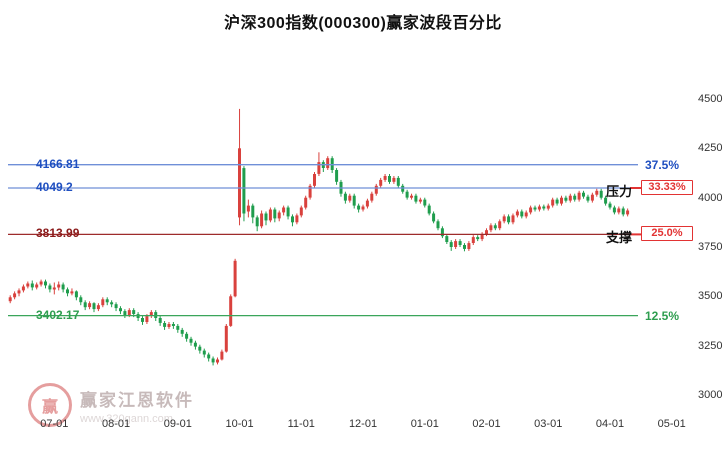  What do you see at coordinates (116, 424) in the screenshot?
I see `x-axis-tick: 08-01` at bounding box center [116, 424].